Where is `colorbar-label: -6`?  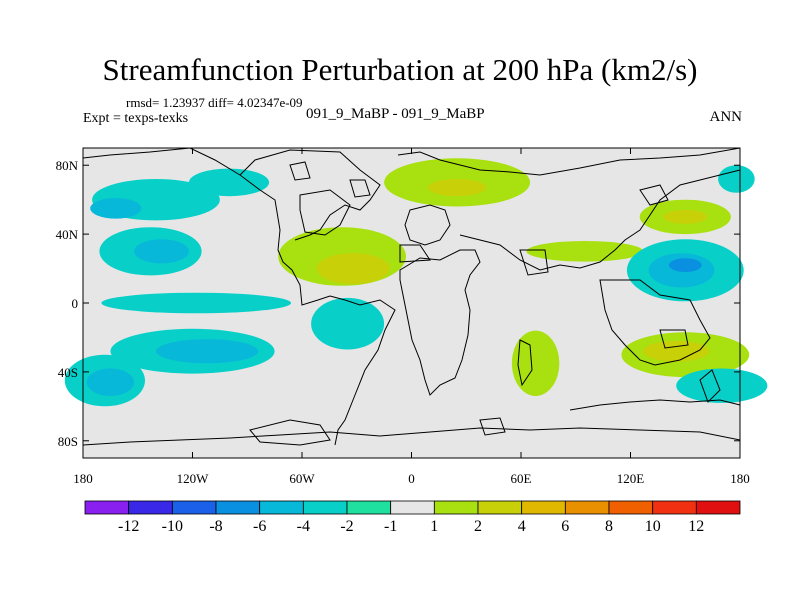
colorbar-label: -6 is located at coordinates (259, 526).